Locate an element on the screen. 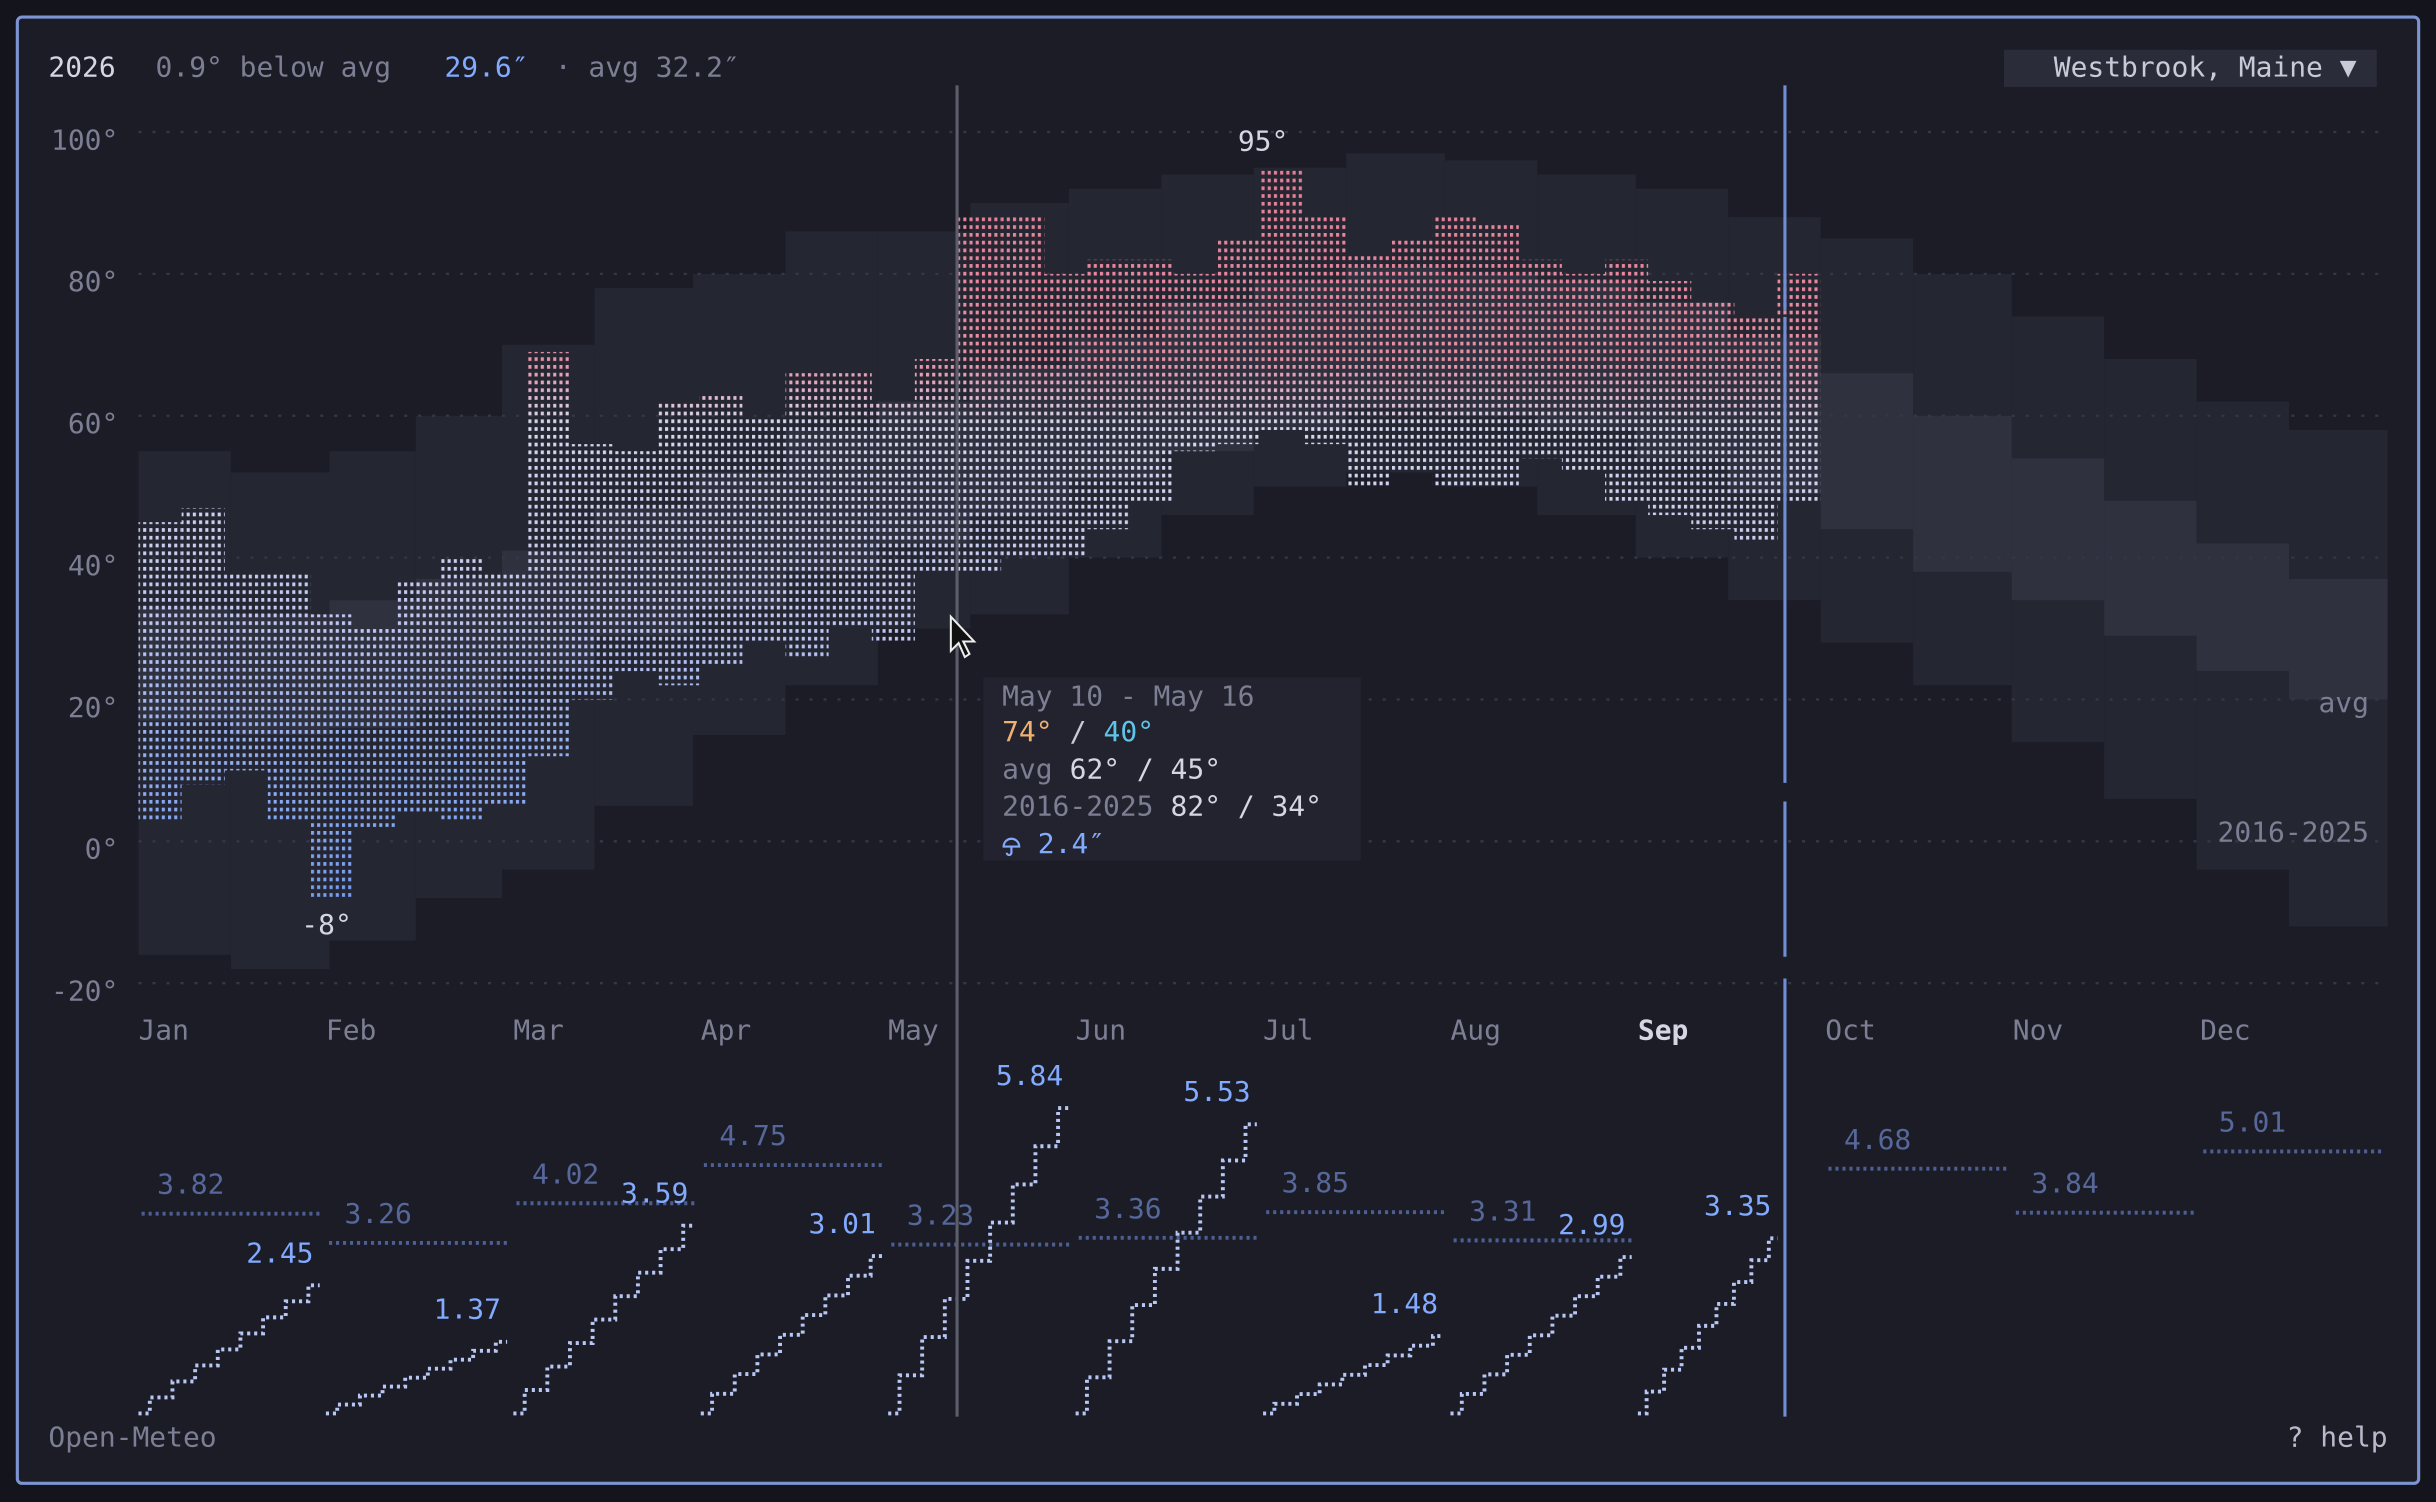 This screenshot has height=1502, width=2436. source: Open-Meteo is located at coordinates (132, 1436).